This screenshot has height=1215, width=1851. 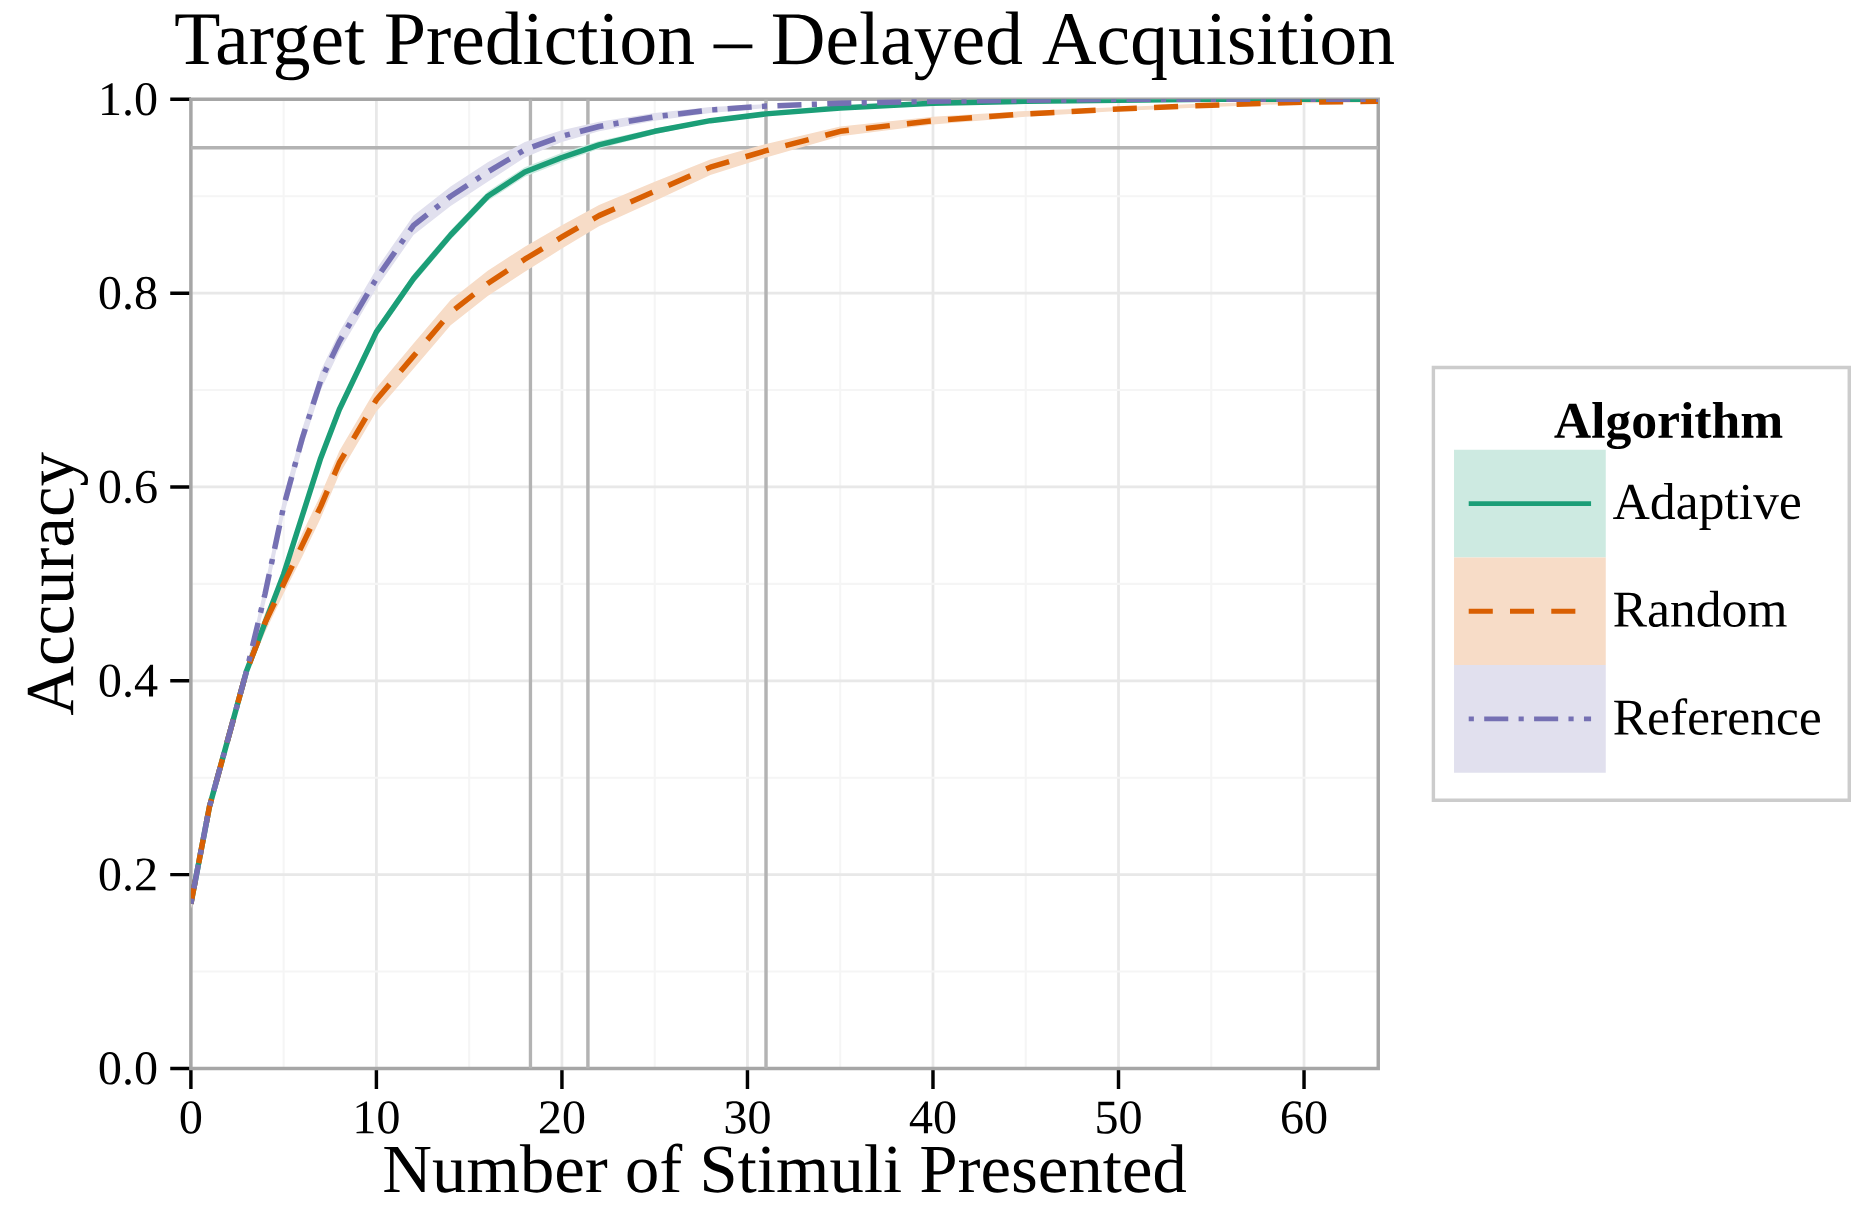 What do you see at coordinates (1668, 425) in the screenshot?
I see `legend-title: Algorithm` at bounding box center [1668, 425].